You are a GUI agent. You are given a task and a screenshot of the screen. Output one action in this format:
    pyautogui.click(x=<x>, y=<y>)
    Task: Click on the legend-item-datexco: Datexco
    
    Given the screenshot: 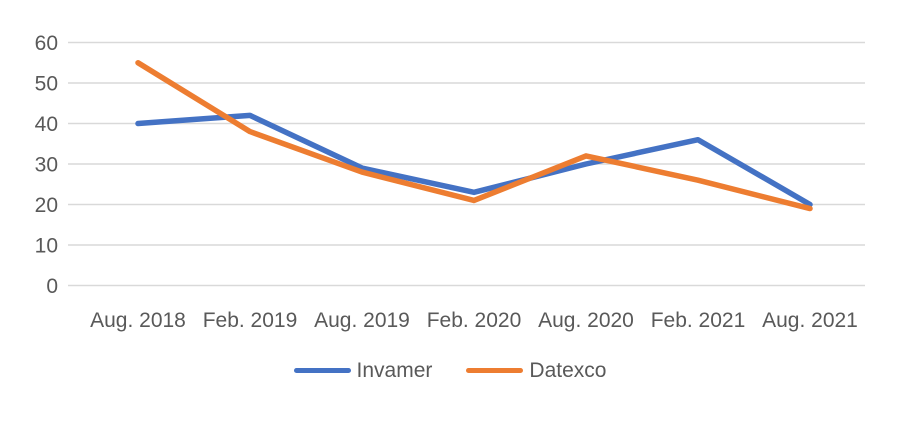 What is the action you would take?
    pyautogui.click(x=536, y=370)
    